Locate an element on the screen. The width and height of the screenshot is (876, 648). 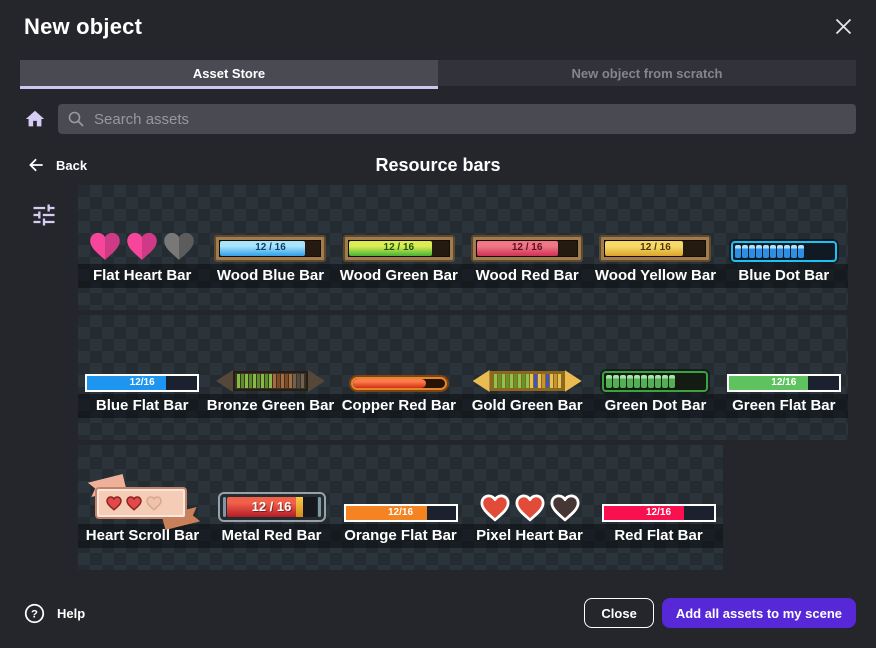
close-icon is located at coordinates (843, 29).